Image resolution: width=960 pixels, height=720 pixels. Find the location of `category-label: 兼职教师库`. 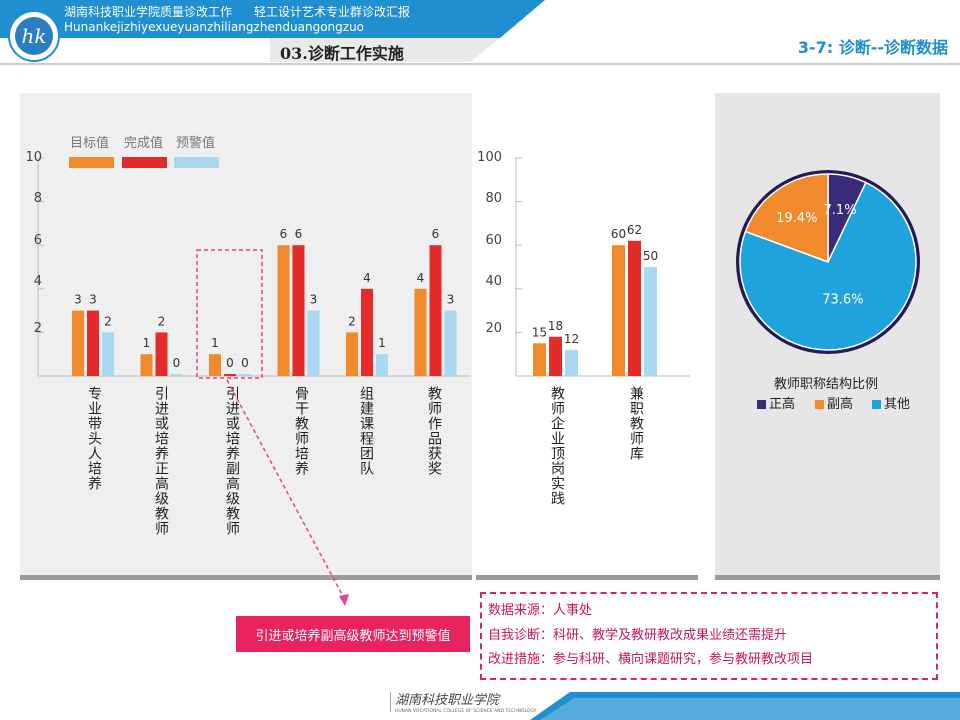

category-label: 兼职教师库 is located at coordinates (636, 423).